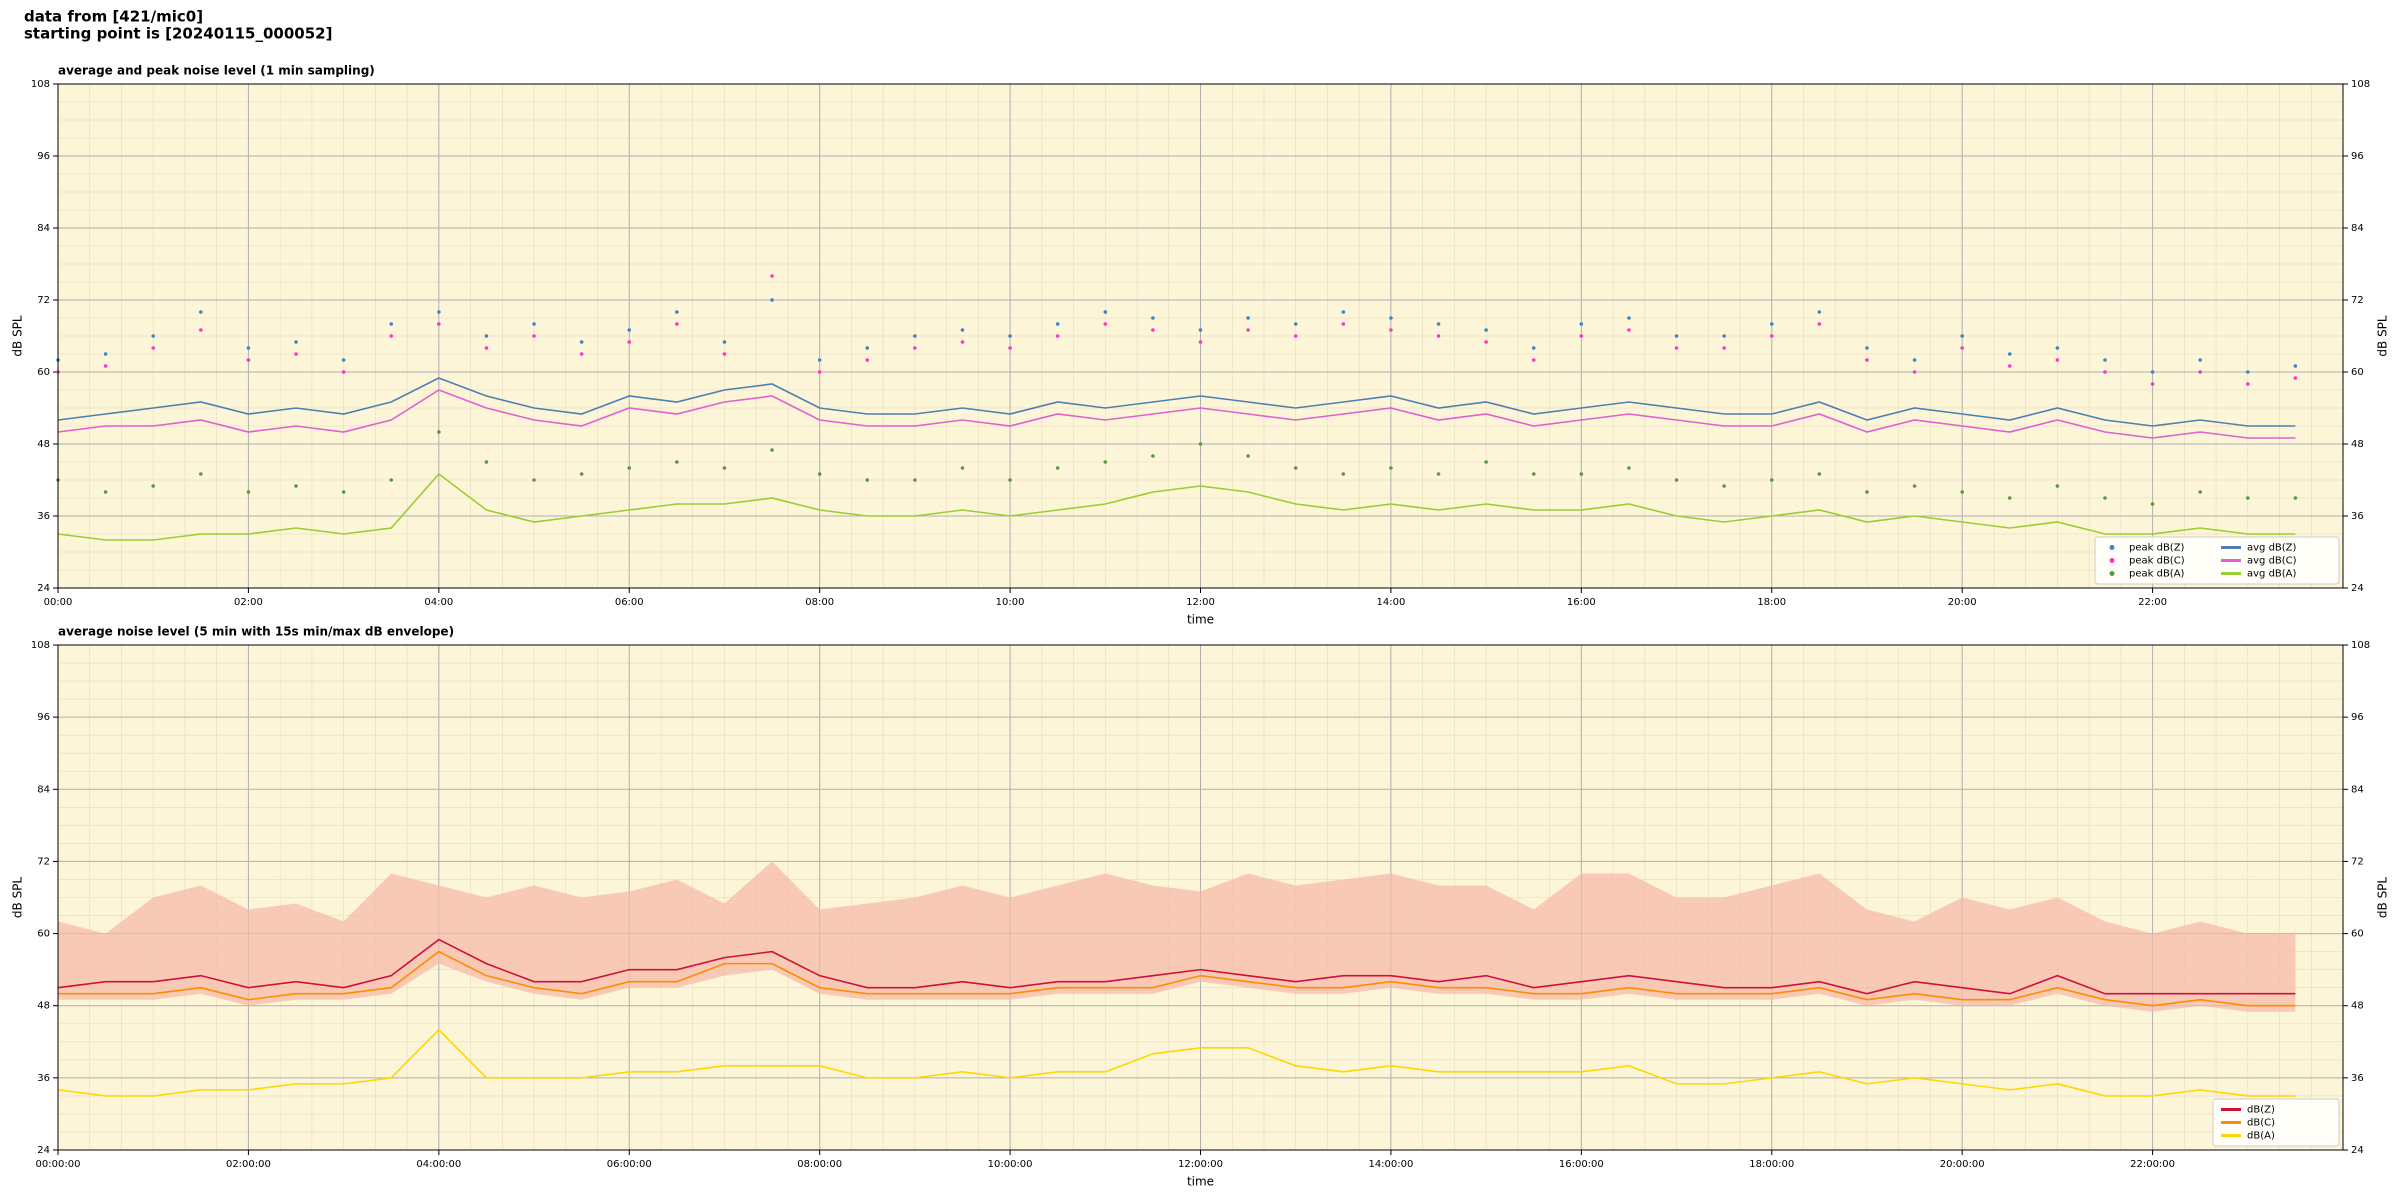 This screenshot has height=1200, width=2400. I want to click on x-tick-label: 08:00:00, so click(819, 1164).